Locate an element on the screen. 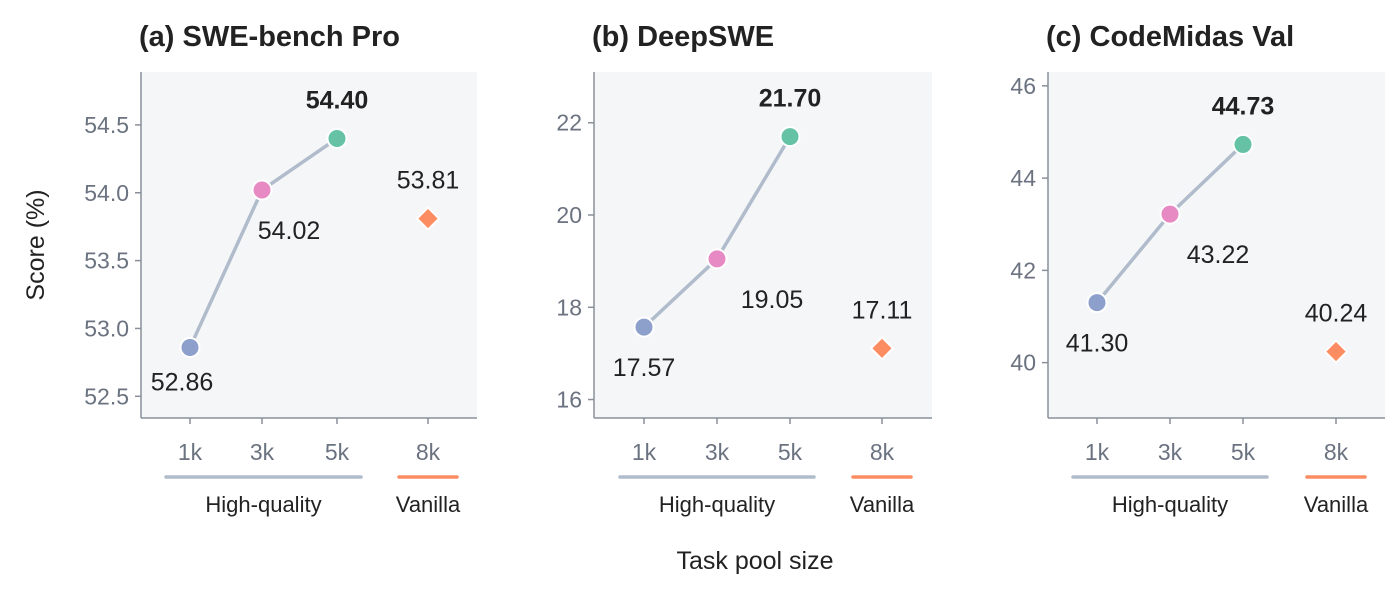 The width and height of the screenshot is (1400, 604). data-label-3k: 19.05 is located at coordinates (772, 300).